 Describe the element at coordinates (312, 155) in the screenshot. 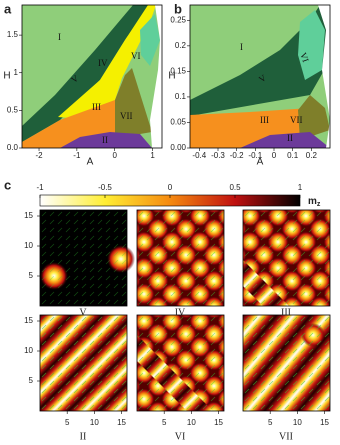

I see `x-tick-label: 0.2` at that location.